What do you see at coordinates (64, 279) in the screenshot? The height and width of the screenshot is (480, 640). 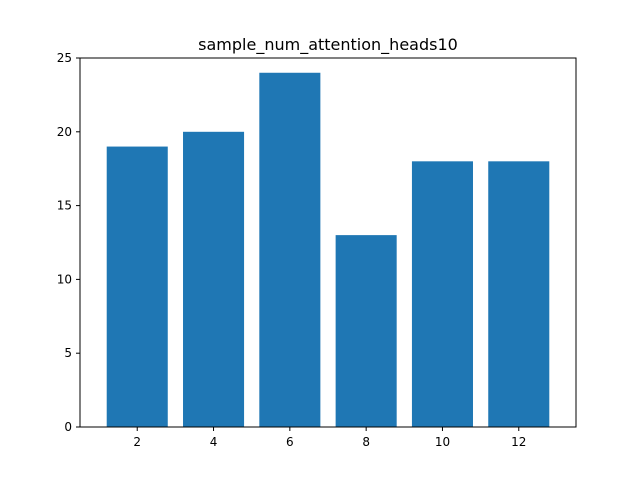 I see `y-tick-label: 10` at bounding box center [64, 279].